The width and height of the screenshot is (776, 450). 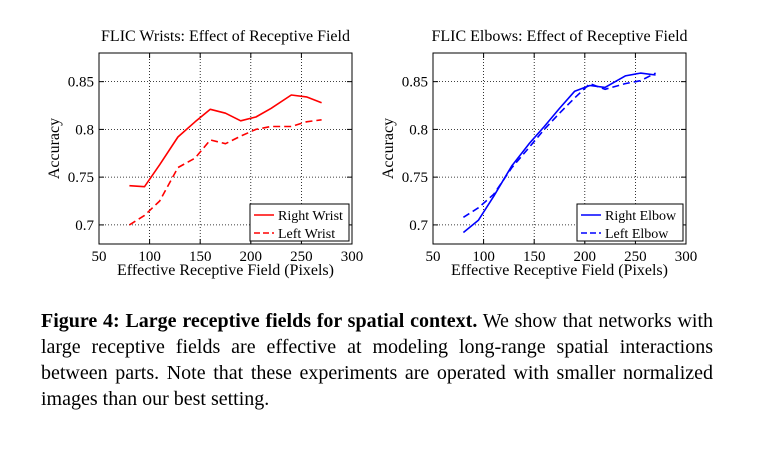 I want to click on chart2-x-tick-label: 100, so click(x=483, y=257).